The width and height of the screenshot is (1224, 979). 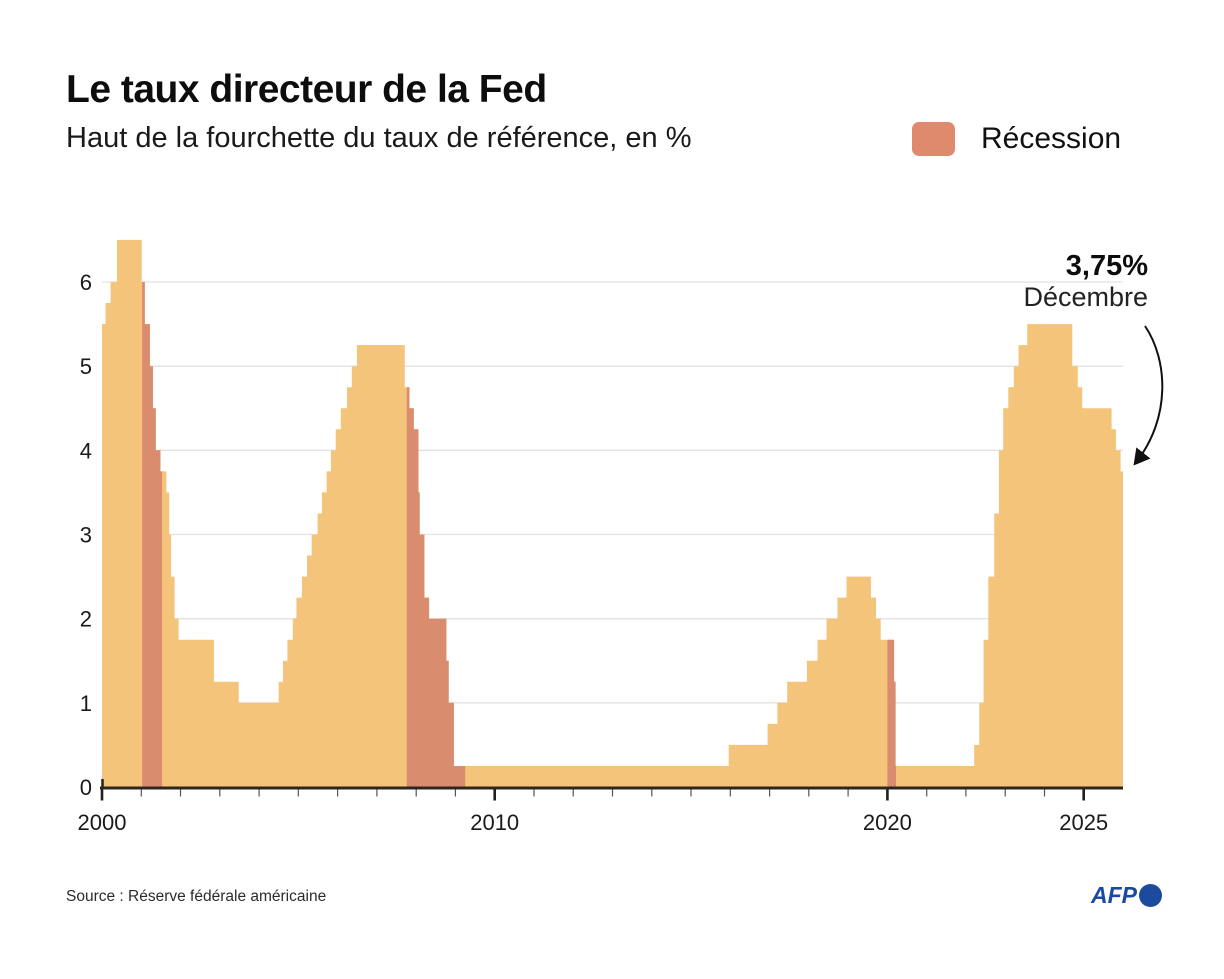 What do you see at coordinates (1150, 895) in the screenshot?
I see `afp-dot-icon` at bounding box center [1150, 895].